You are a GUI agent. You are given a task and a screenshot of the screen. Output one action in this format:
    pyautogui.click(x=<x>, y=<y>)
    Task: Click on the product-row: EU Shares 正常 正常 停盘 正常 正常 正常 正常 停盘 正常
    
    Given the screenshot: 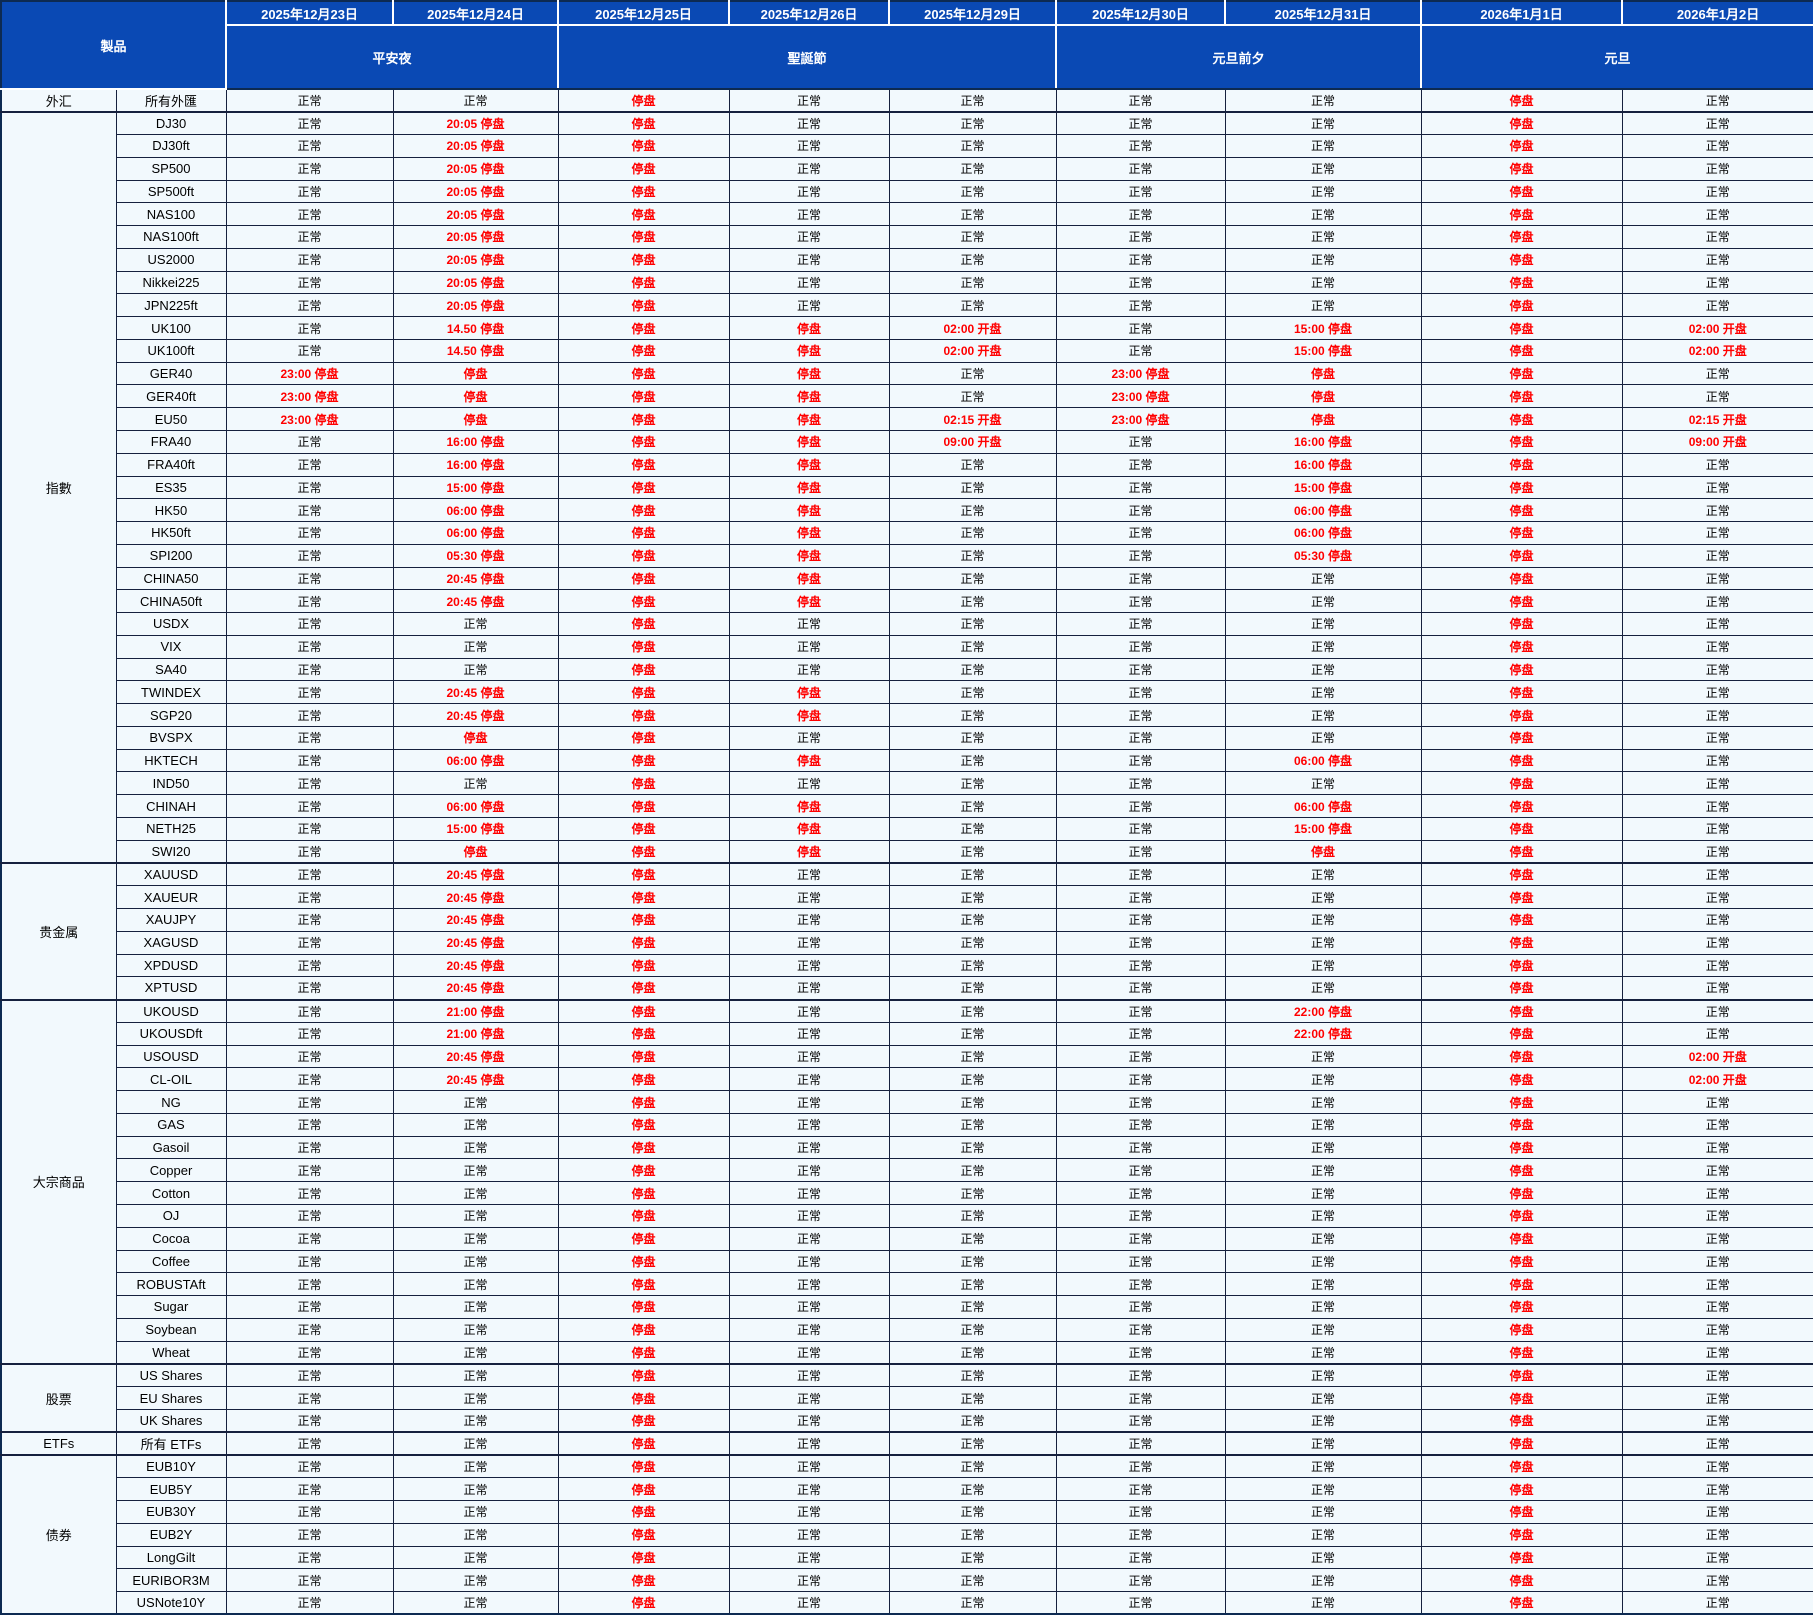 What is the action you would take?
    pyautogui.click(x=907, y=1398)
    